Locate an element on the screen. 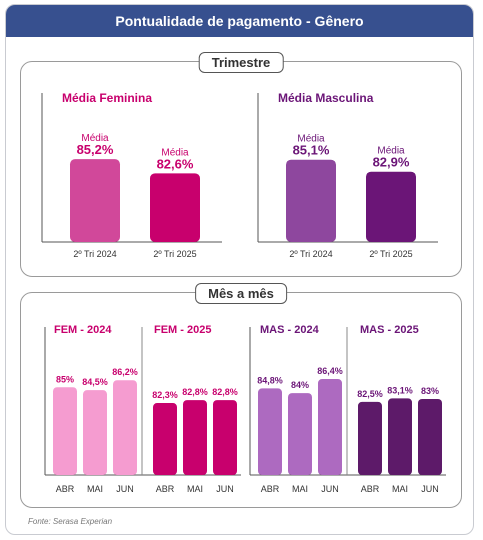 This screenshot has width=483, height=540. masc-quarter-data-label-0: 85,1% is located at coordinates (311, 150).